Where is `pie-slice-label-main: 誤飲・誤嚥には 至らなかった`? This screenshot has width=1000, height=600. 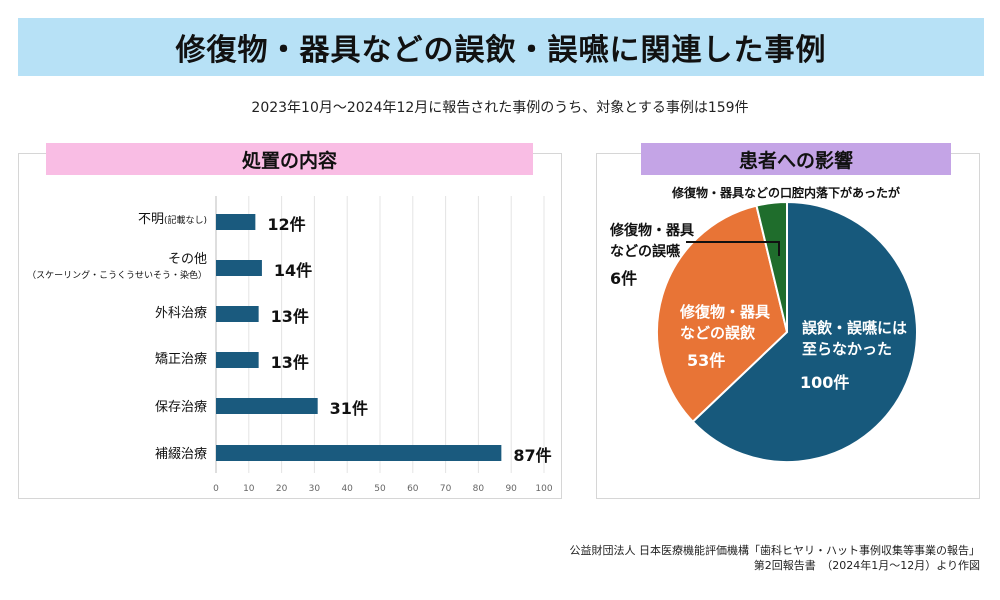
pie-slice-label-main: 誤飲・誤嚥には 至らなかった is located at coordinates (855, 338).